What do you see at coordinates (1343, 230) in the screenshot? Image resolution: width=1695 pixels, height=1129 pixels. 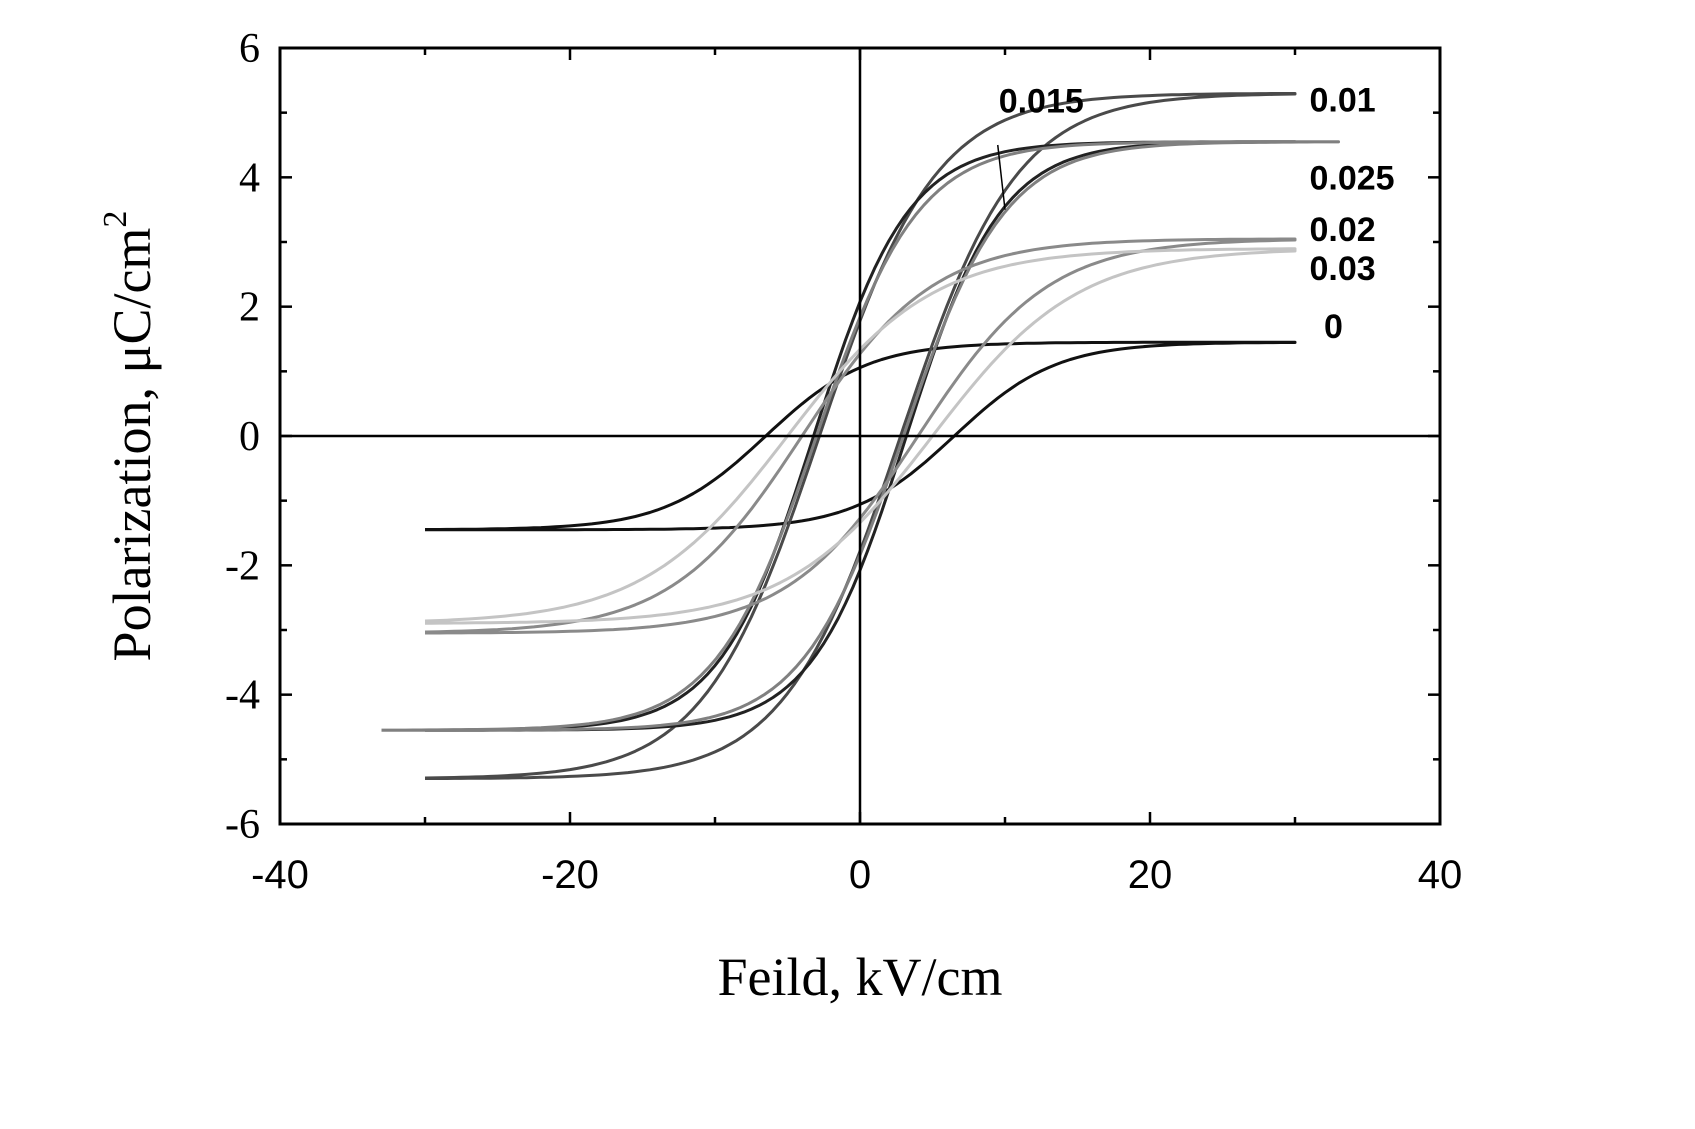 I see `series-label: 0.02` at bounding box center [1343, 230].